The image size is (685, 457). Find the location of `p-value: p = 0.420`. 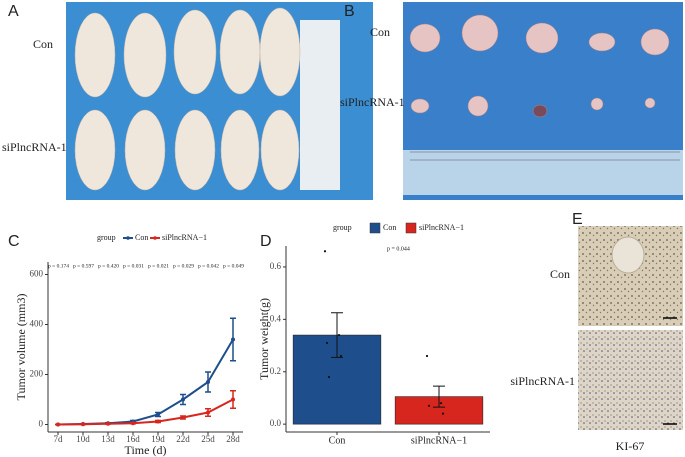

p-value: p = 0.420 is located at coordinates (108, 266).